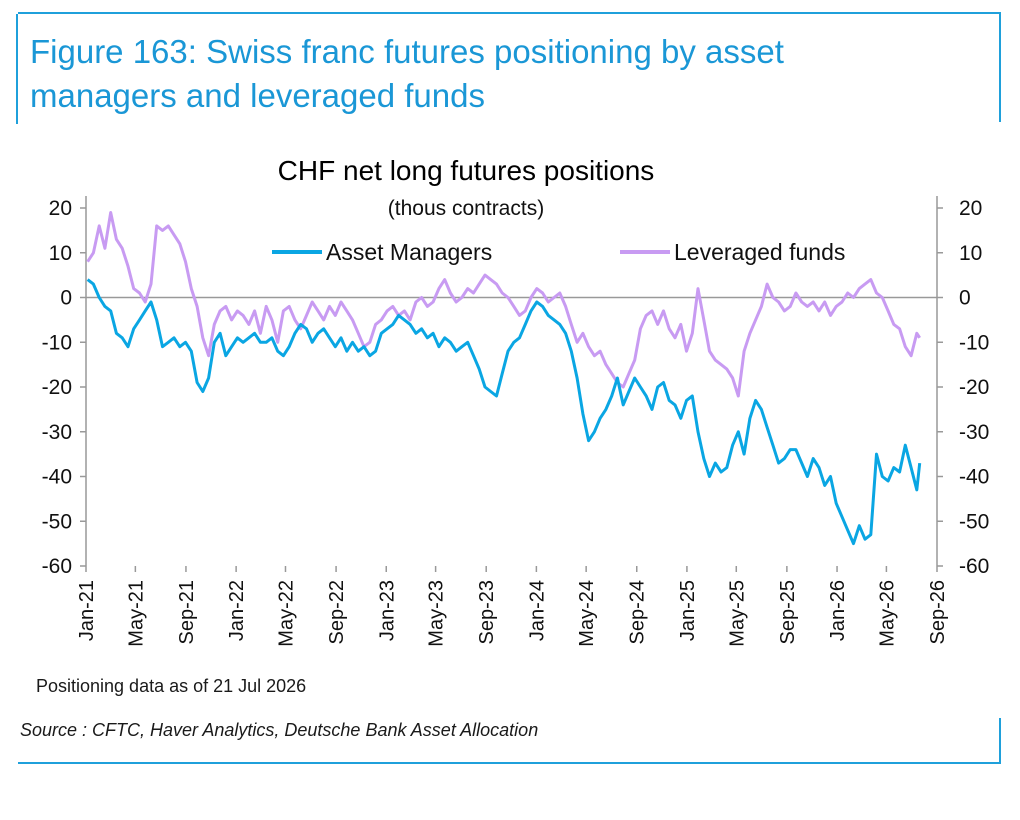  What do you see at coordinates (587, 613) in the screenshot?
I see `x-tick-label: May-24` at bounding box center [587, 613].